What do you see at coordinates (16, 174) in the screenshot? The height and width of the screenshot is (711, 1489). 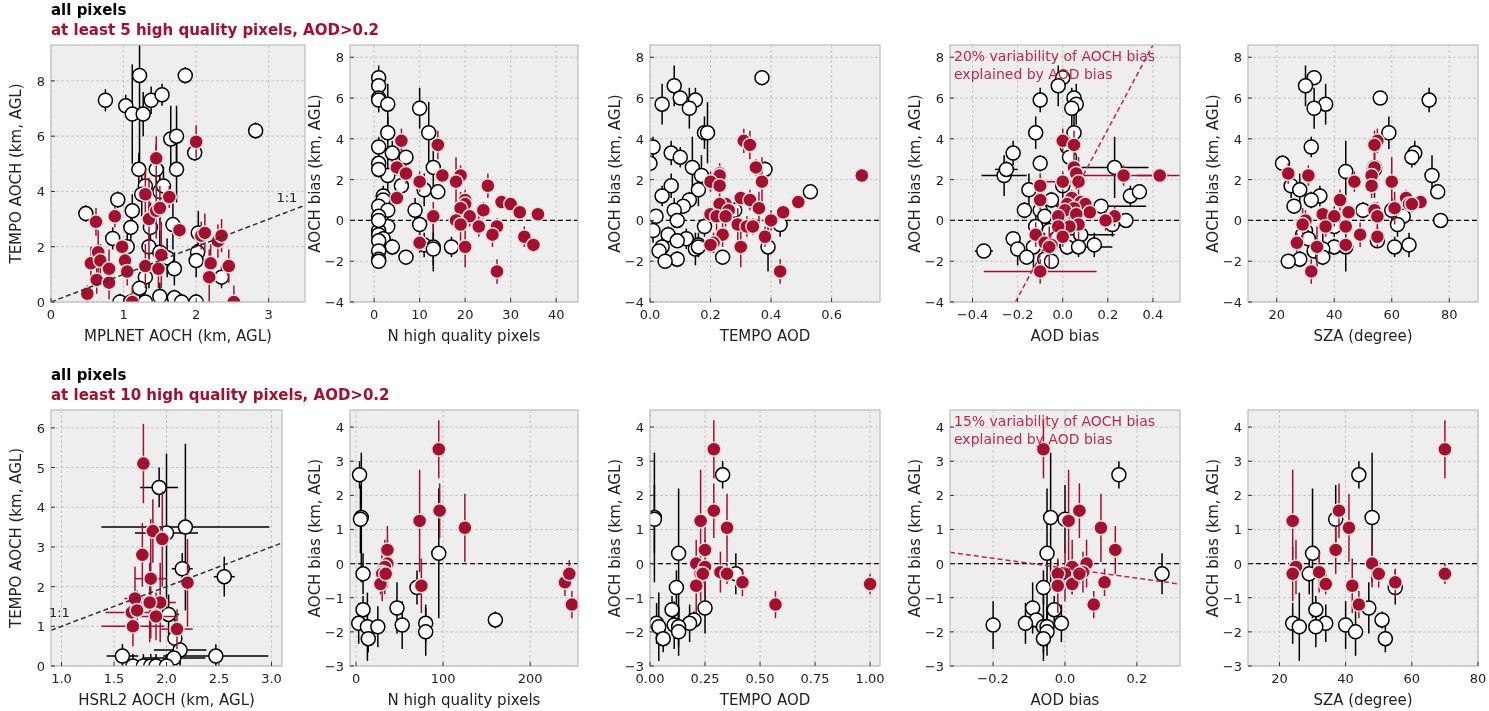 I see `y-axis-title: TEMPO AOCH (km, AGL)` at bounding box center [16, 174].